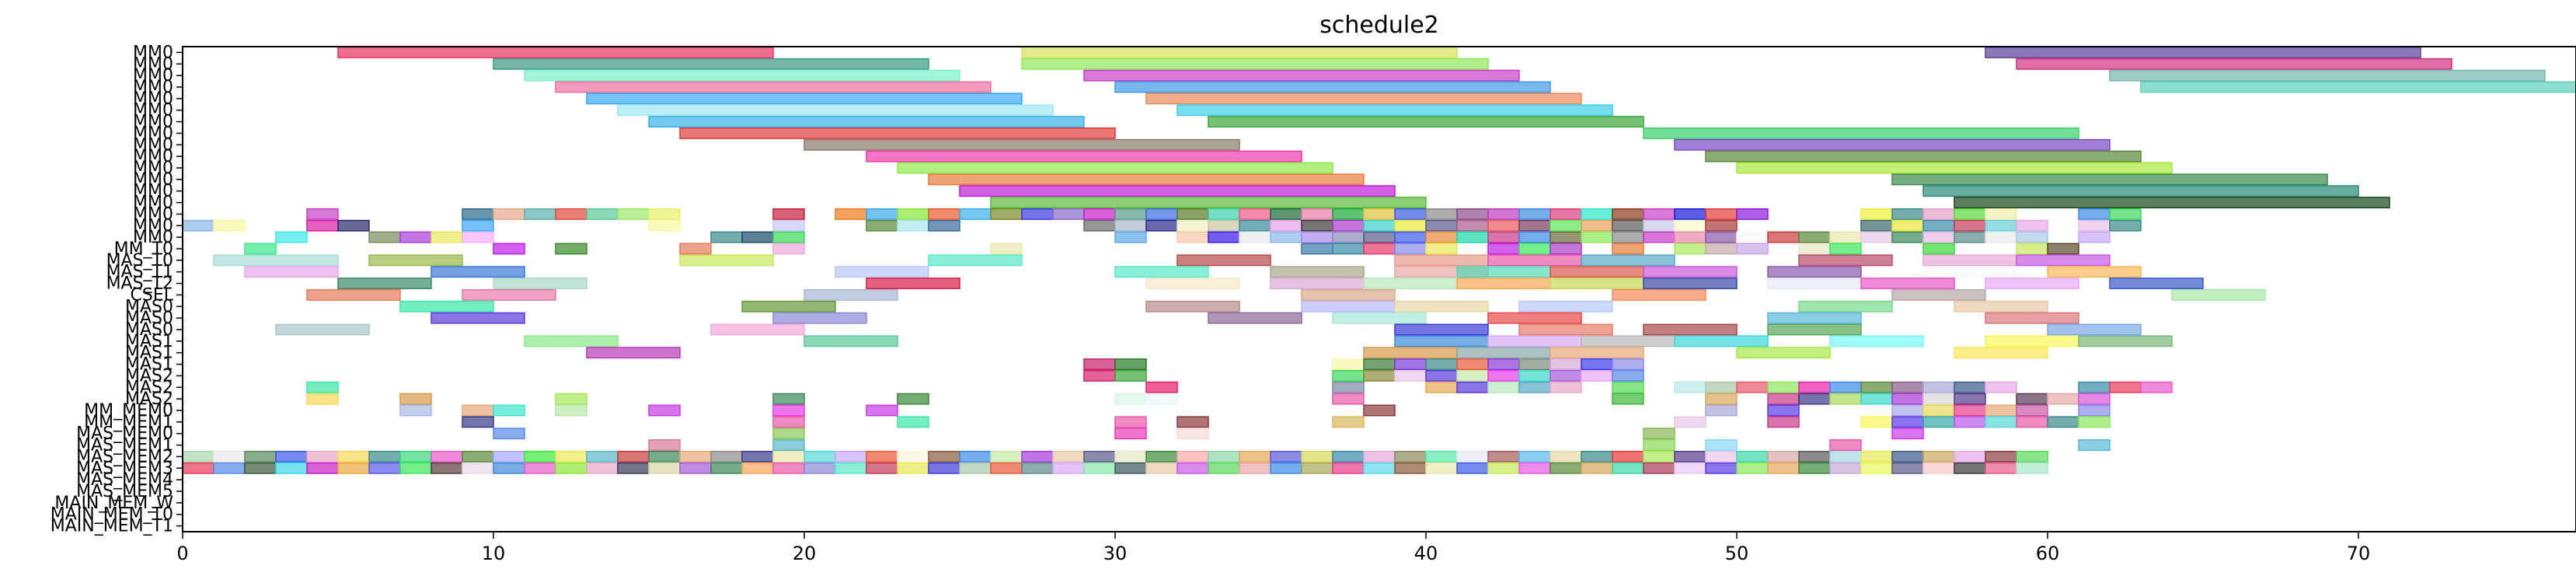 The image size is (2576, 583). I want to click on y-tick-label: MAS0, so click(149, 318).